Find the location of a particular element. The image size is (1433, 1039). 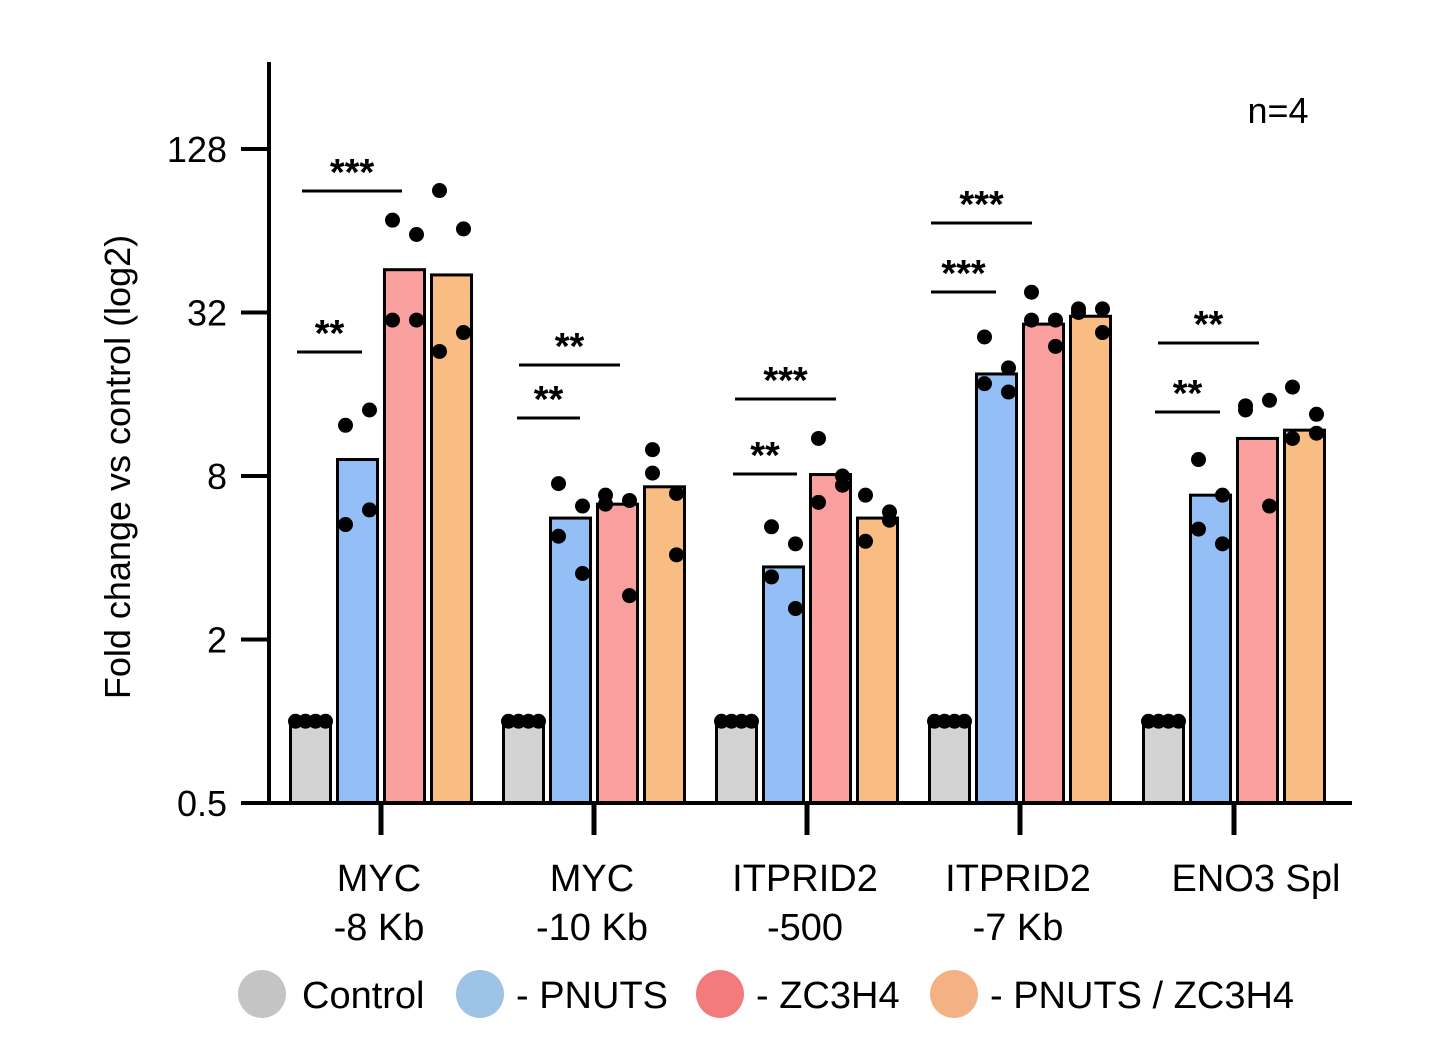

category-label-line2: -7 Kb is located at coordinates (1018, 928).